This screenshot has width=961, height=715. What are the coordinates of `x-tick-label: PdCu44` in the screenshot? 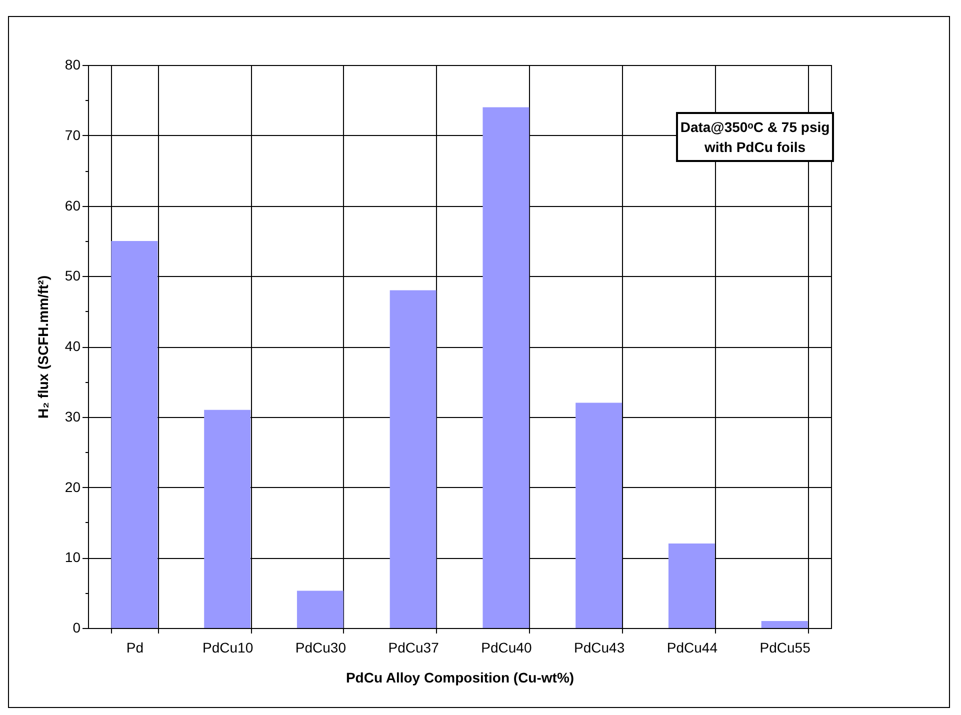 It's located at (692, 648).